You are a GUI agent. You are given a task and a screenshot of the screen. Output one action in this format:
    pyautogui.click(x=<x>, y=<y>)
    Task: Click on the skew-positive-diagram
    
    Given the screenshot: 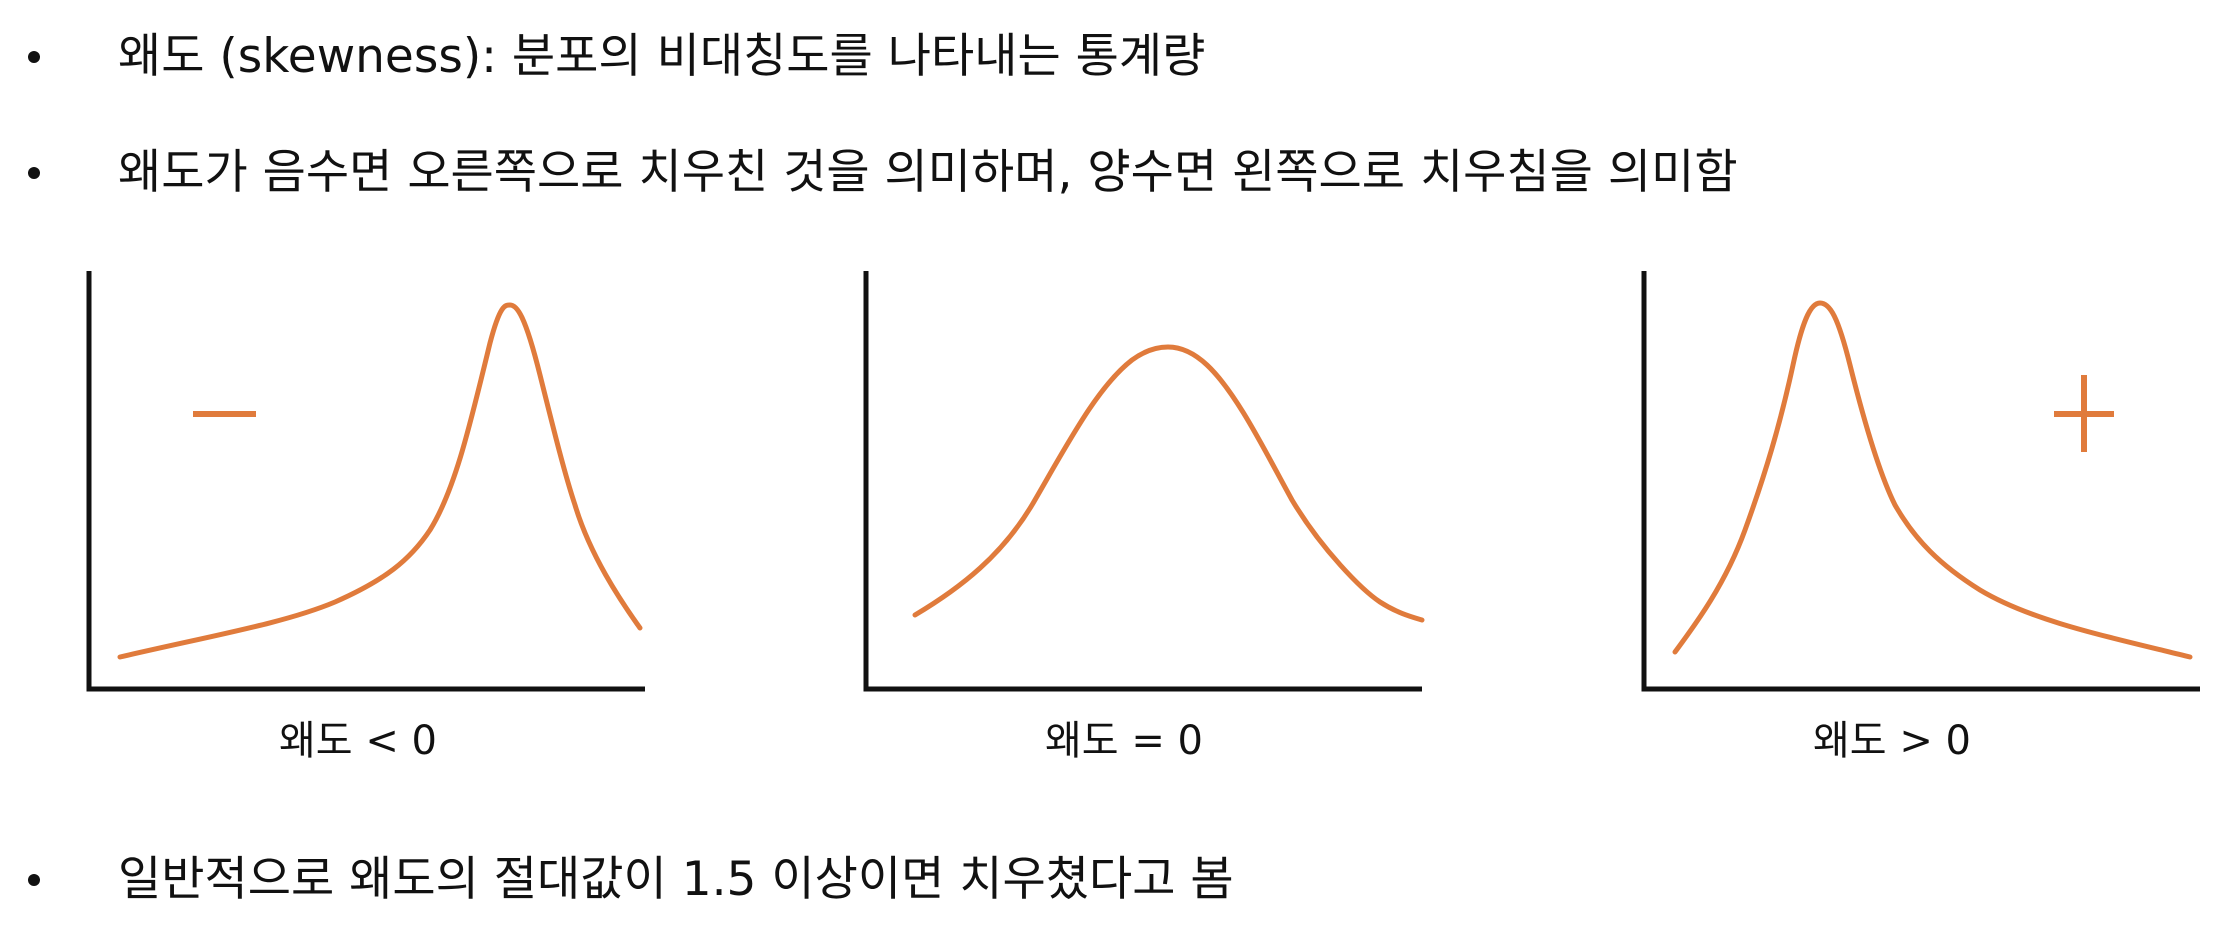 What is the action you would take?
    pyautogui.click(x=1930, y=485)
    